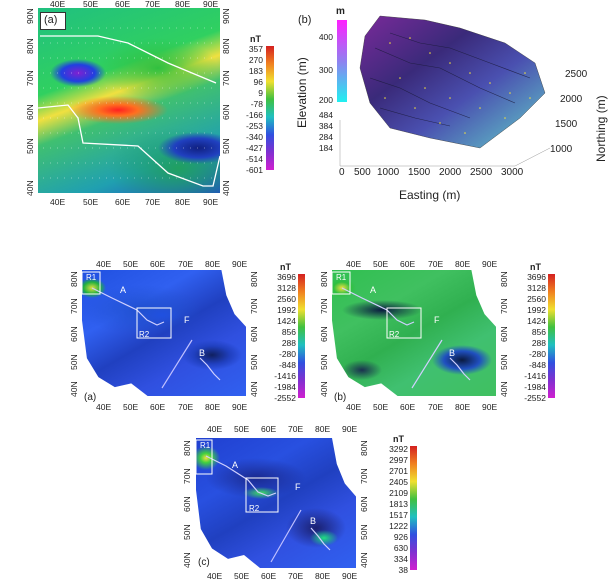 This screenshot has width=609, height=585. Describe the element at coordinates (260, 93) in the screenshot. I see `colorbar-label: 9` at that location.